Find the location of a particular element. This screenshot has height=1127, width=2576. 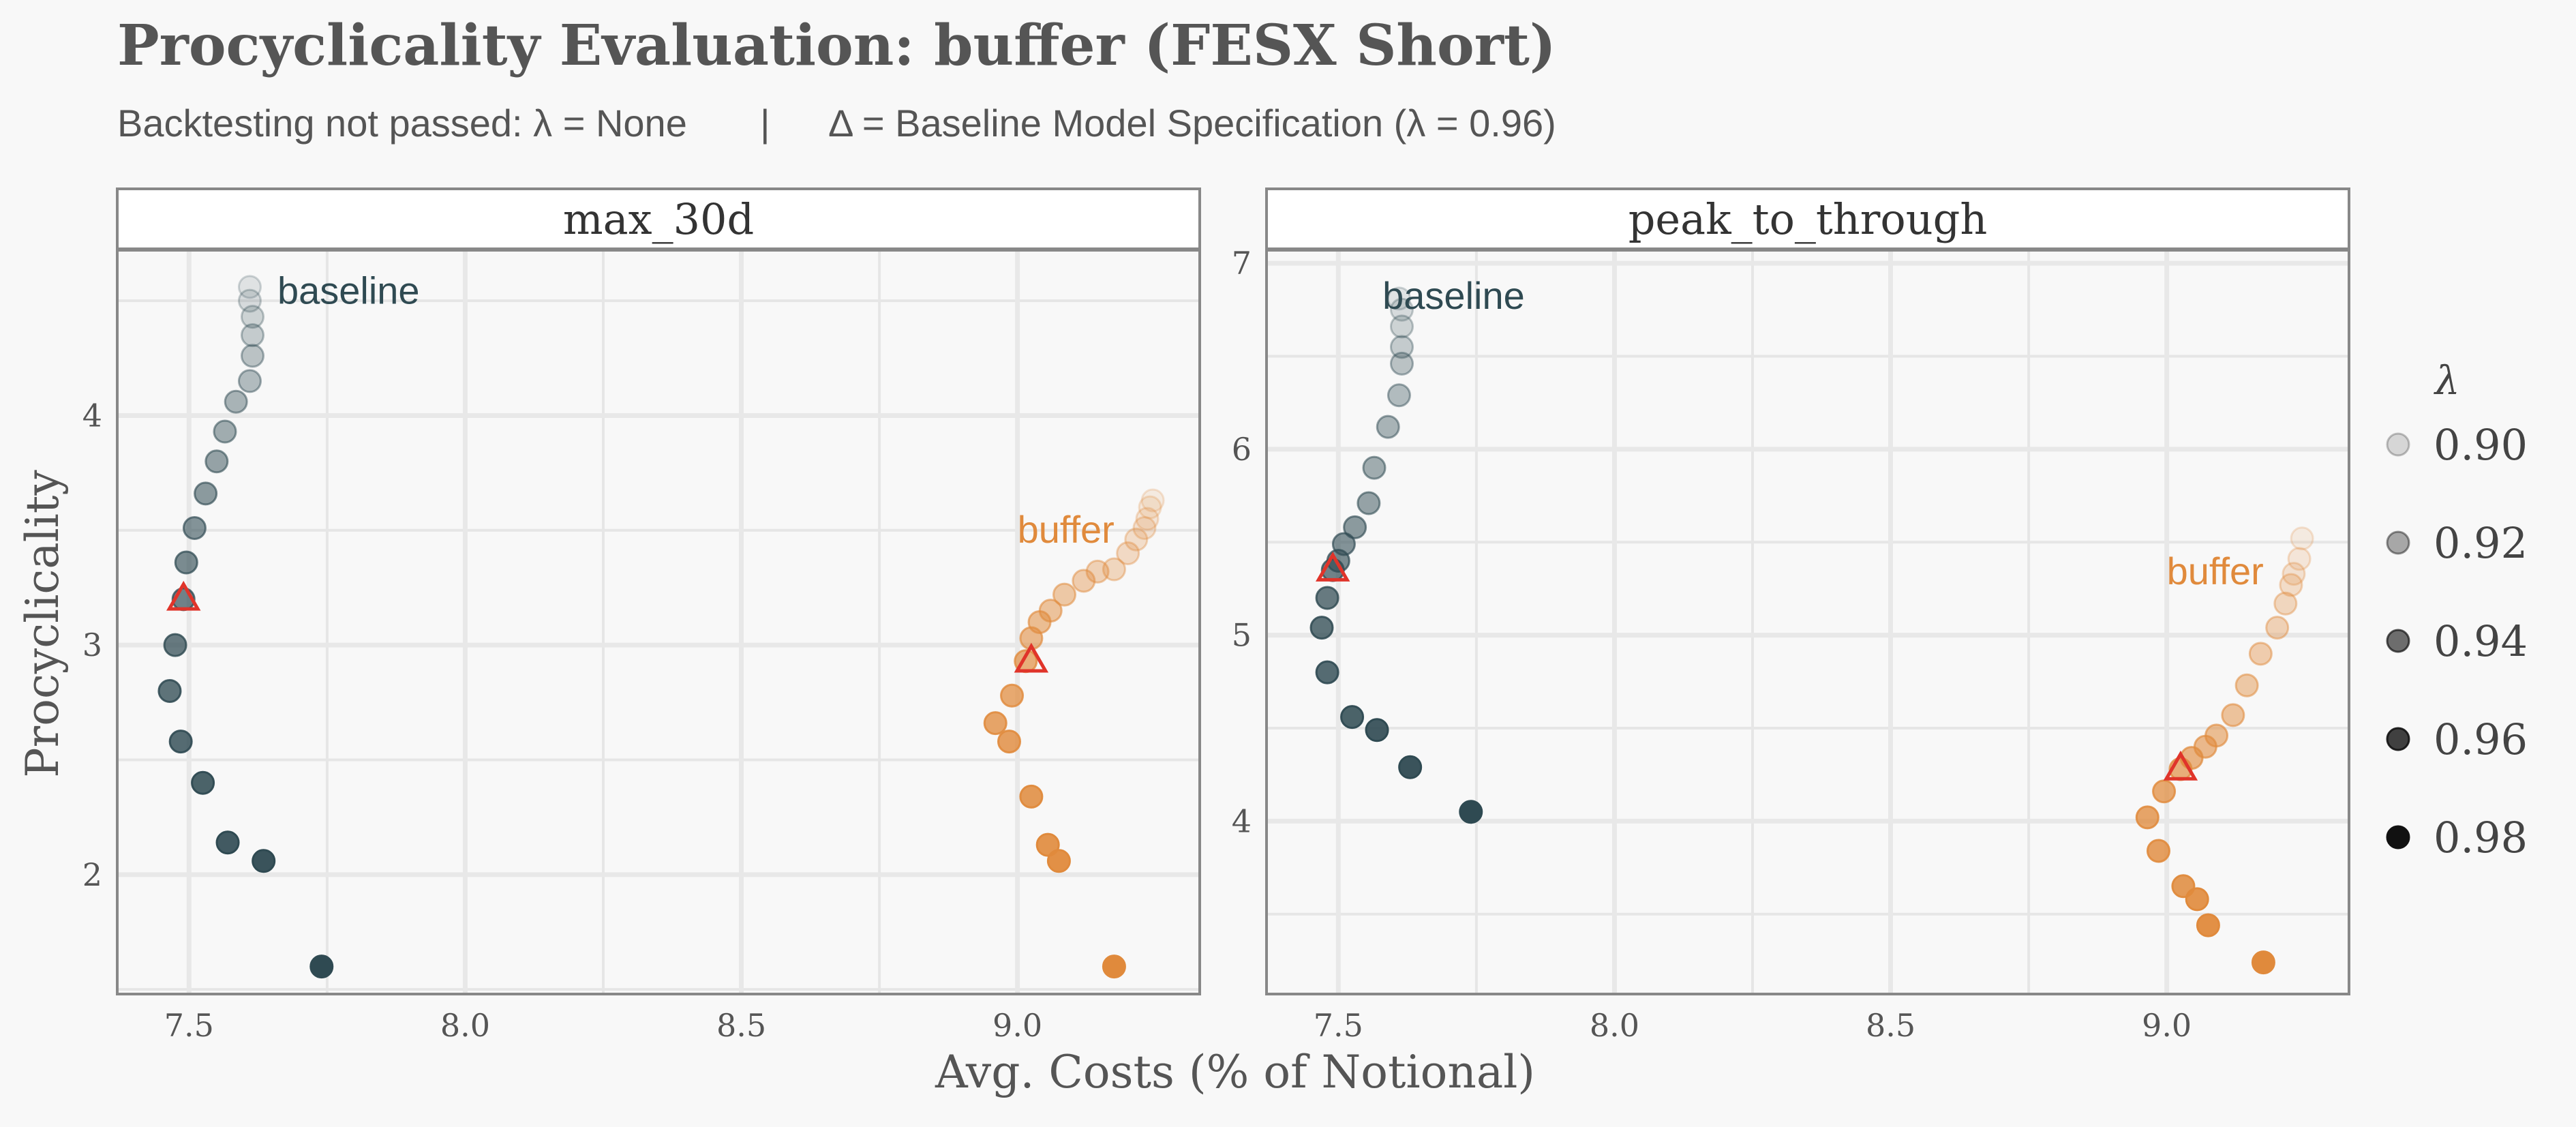

y-tick-label: 5 is located at coordinates (1242, 635).